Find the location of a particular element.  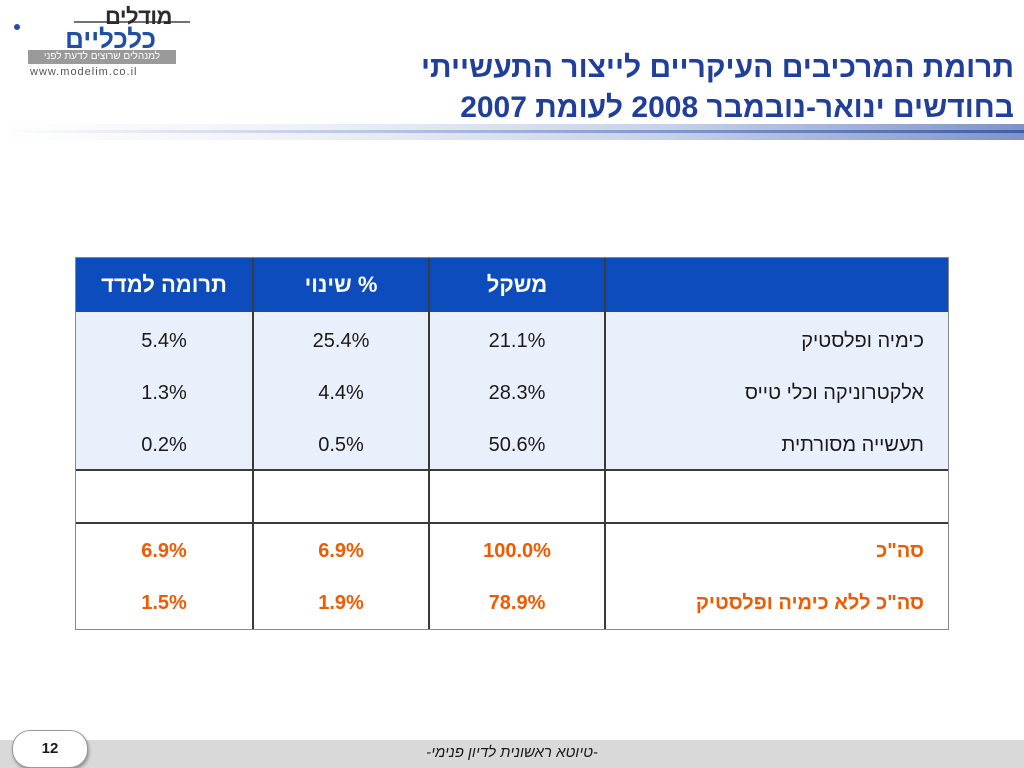

total-weight: 100.0% is located at coordinates (517, 551).